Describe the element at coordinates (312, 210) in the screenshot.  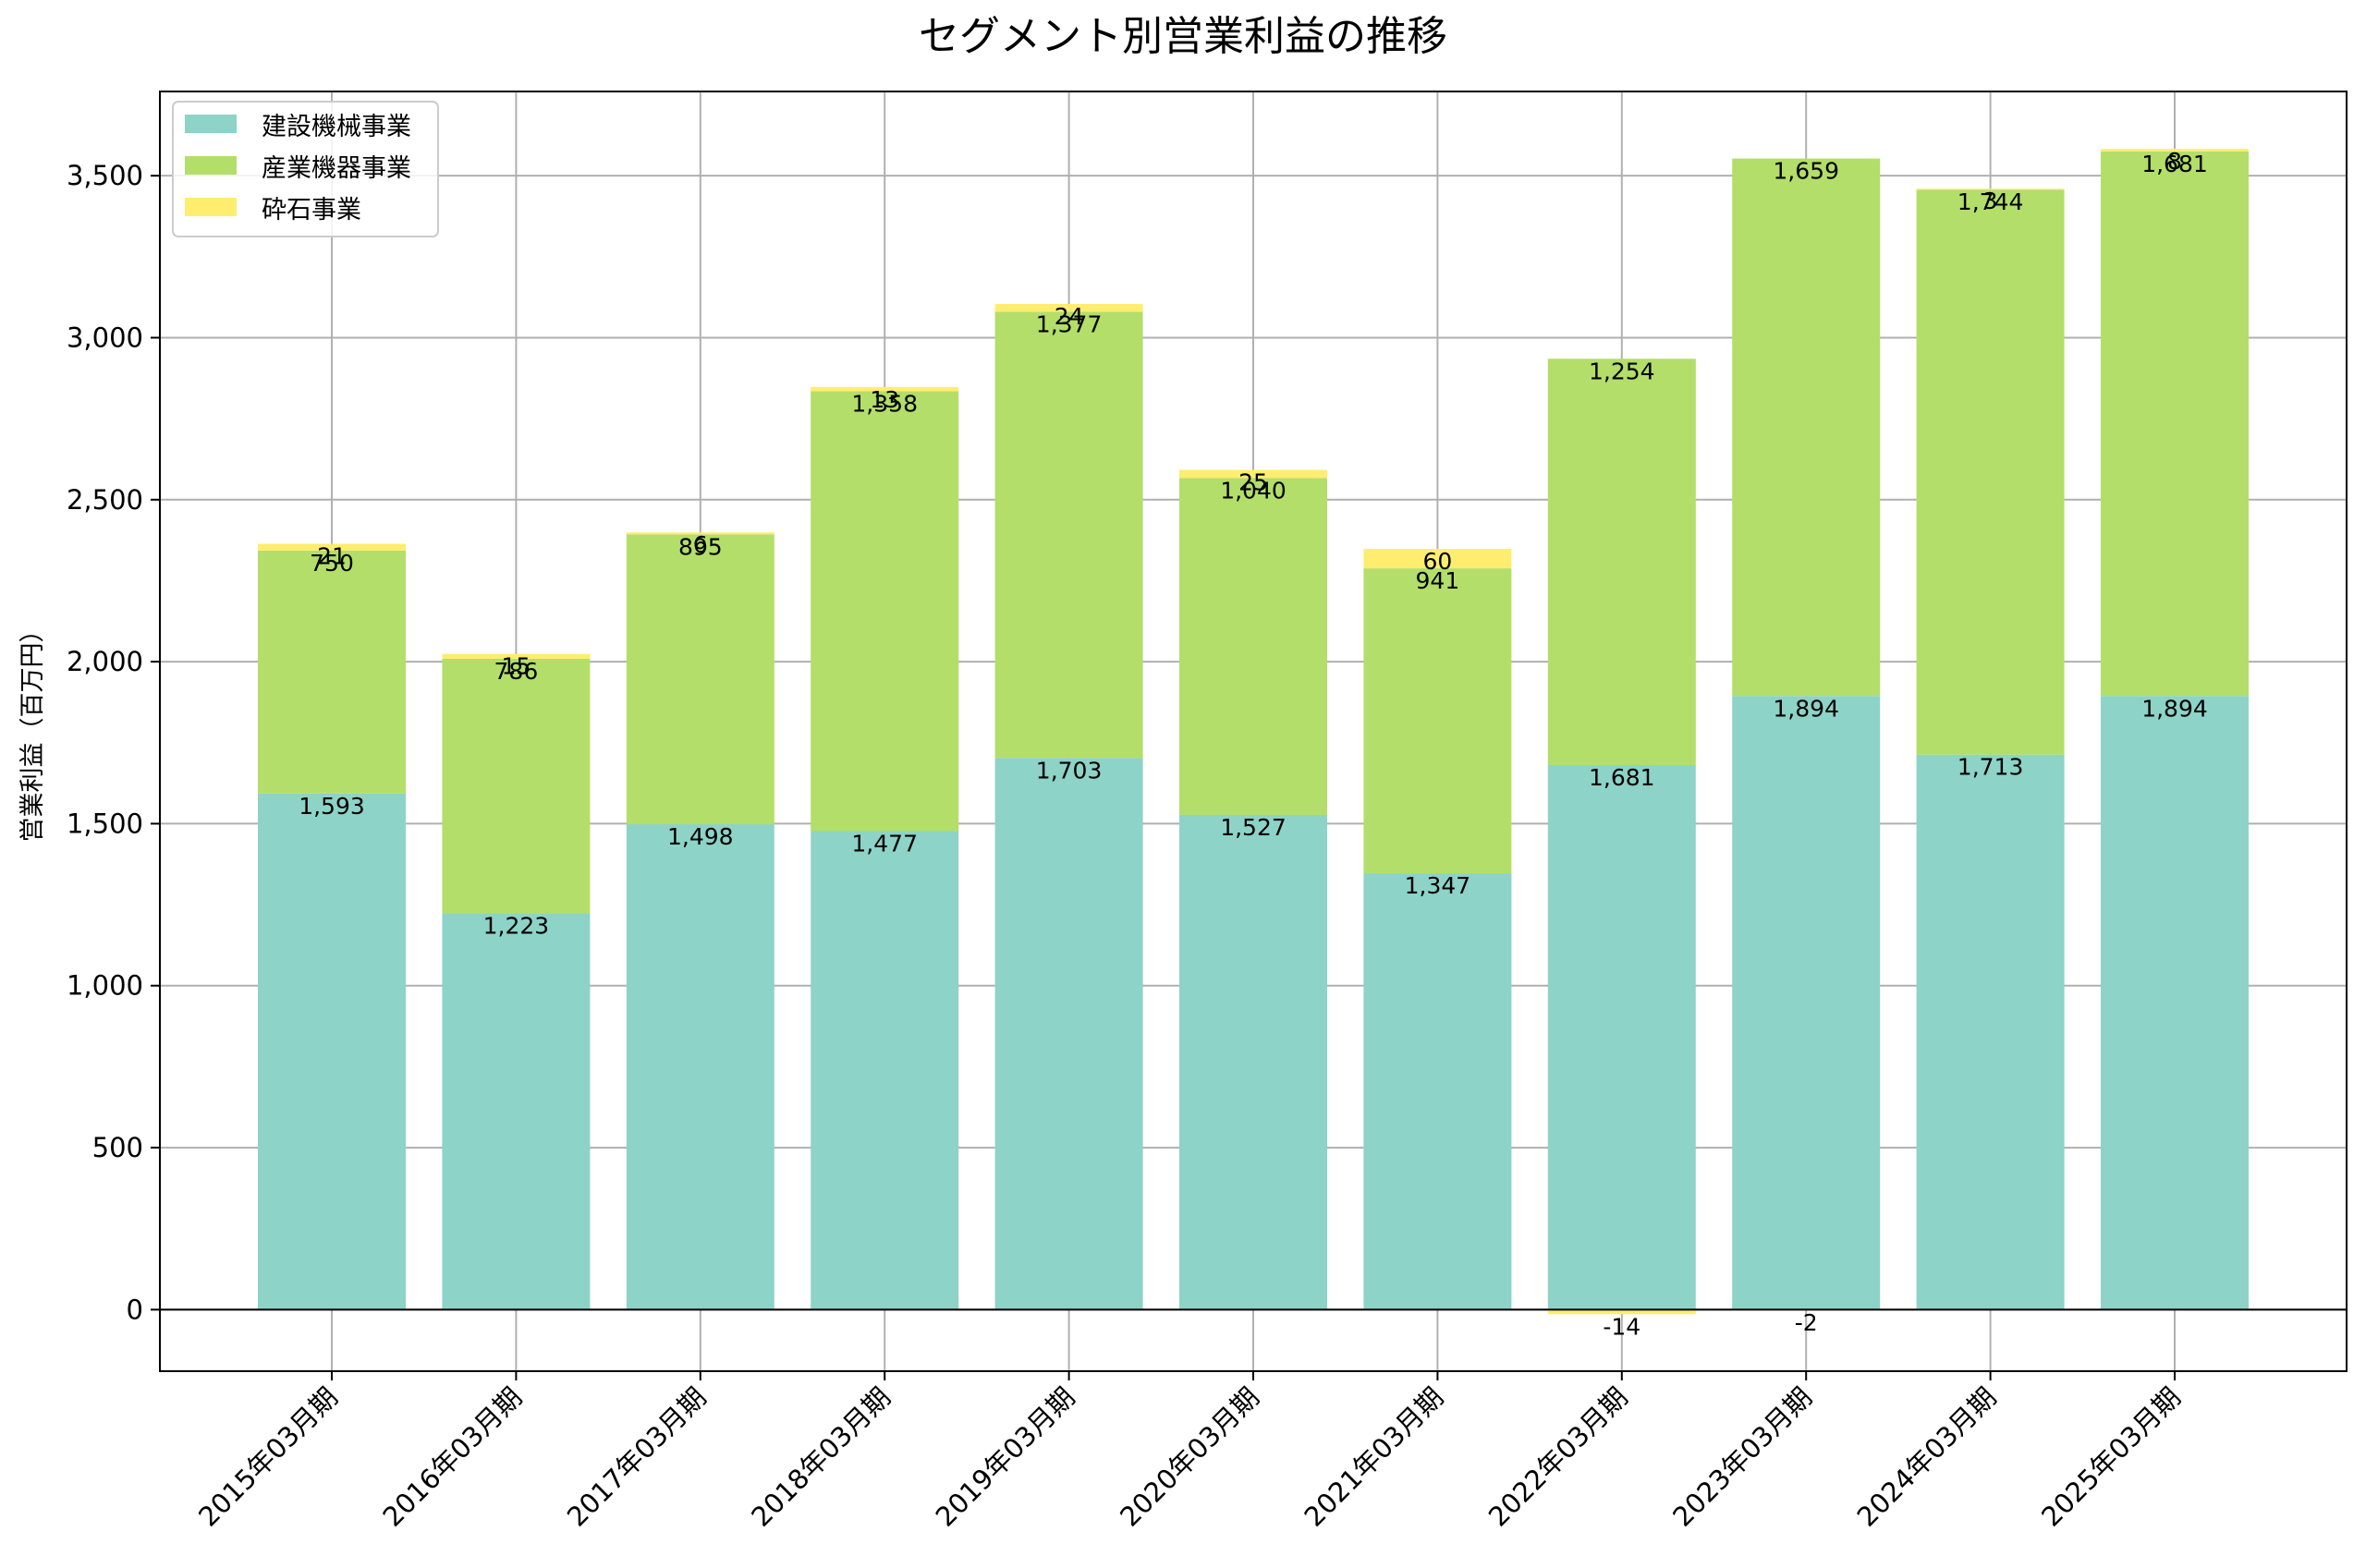
I see `legend-label-crushed-stone: 砕石事業` at that location.